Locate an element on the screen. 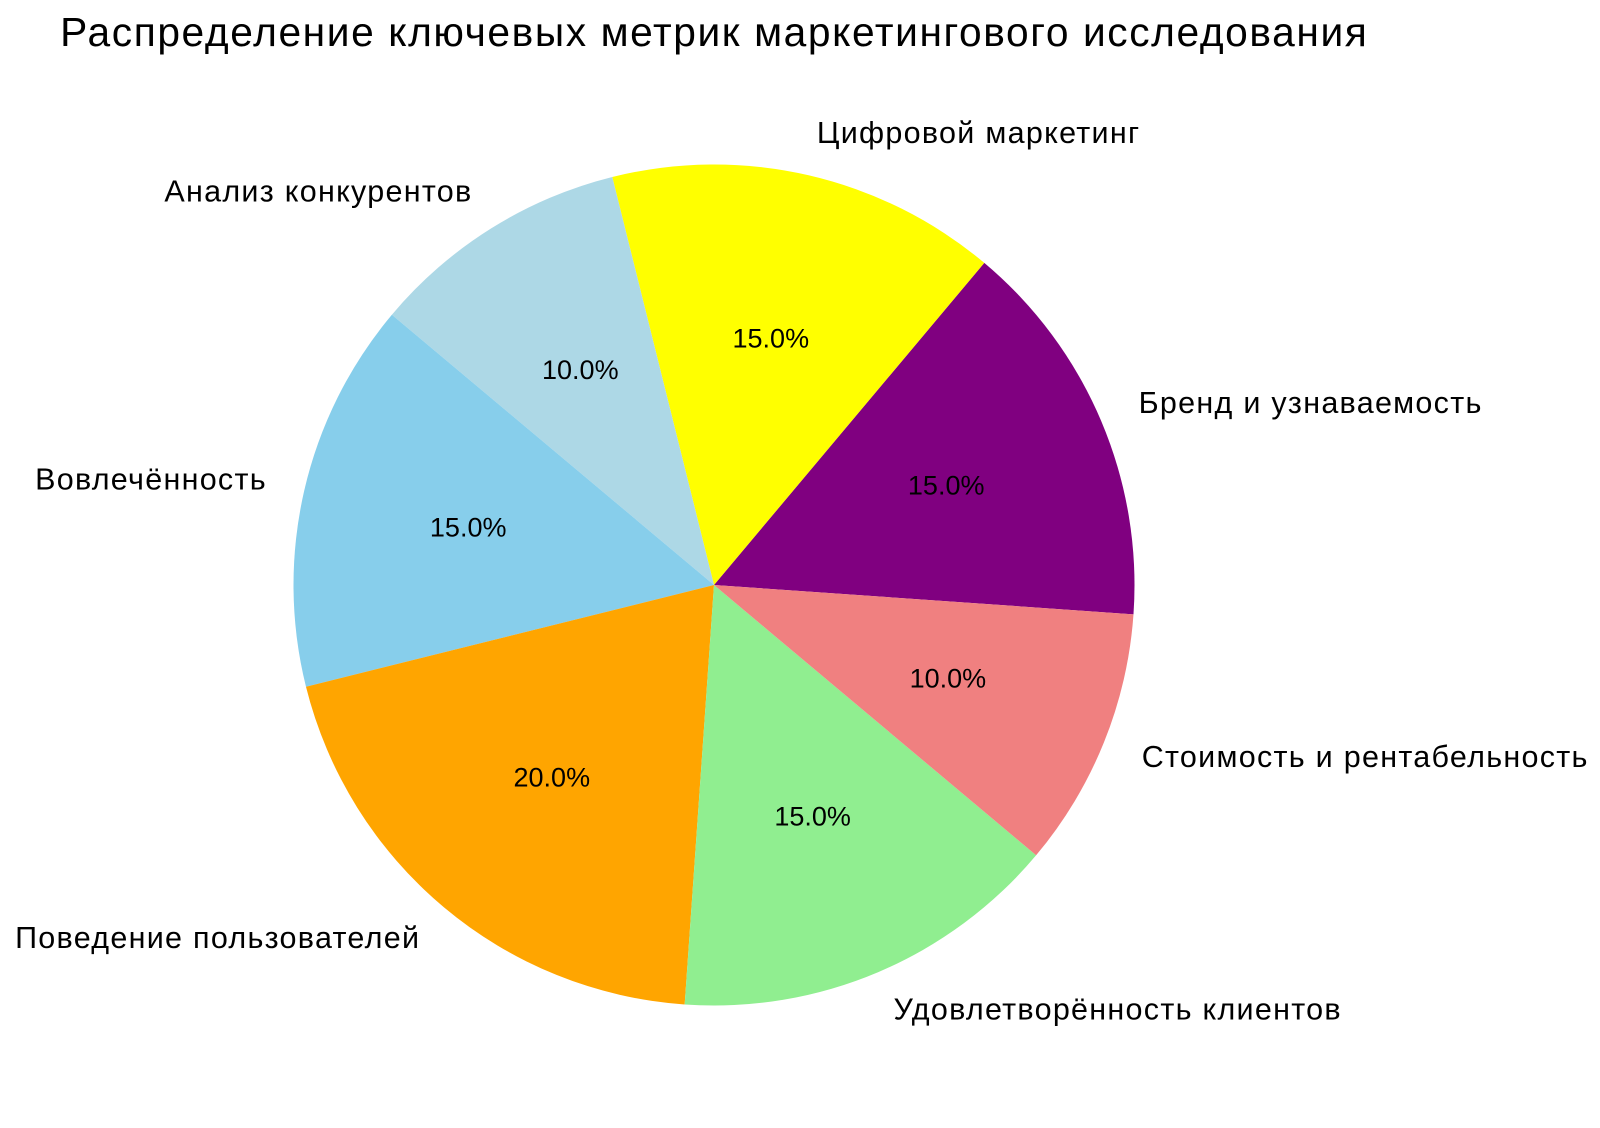  svg-text: 20.0% is located at coordinates (552, 777).